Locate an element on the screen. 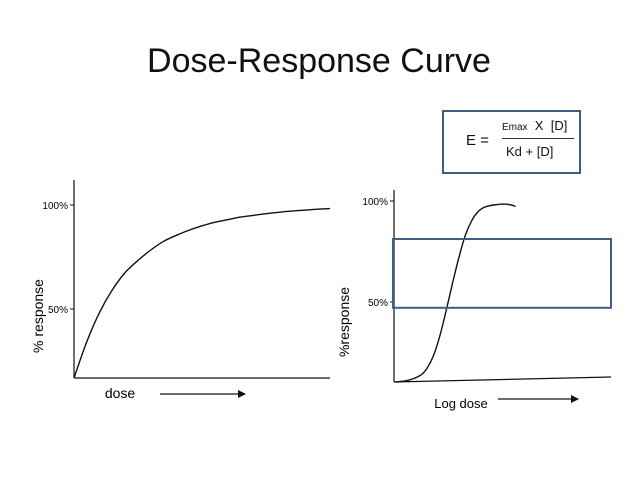 This screenshot has height=479, width=638. right-tick-label-100: 100% is located at coordinates (375, 202).